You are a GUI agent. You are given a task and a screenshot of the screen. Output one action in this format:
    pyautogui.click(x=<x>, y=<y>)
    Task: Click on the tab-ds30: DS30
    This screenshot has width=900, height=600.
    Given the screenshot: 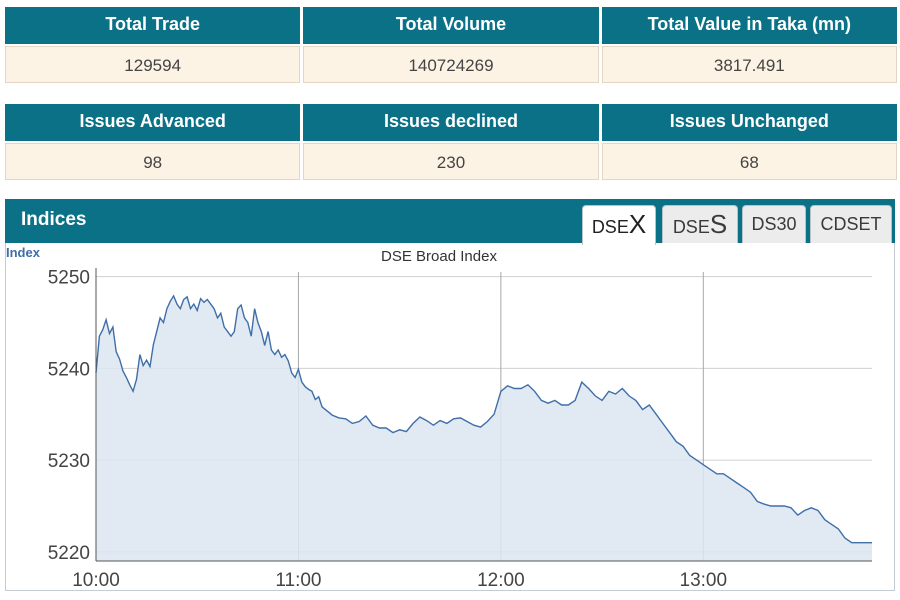 What is the action you would take?
    pyautogui.click(x=774, y=224)
    